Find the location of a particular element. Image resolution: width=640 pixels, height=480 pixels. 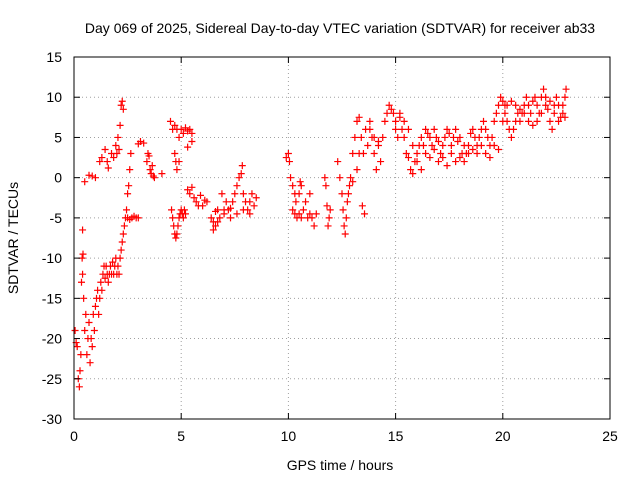

x-tick-labels: 0 5 10 15 20 25 is located at coordinates (344, 436).